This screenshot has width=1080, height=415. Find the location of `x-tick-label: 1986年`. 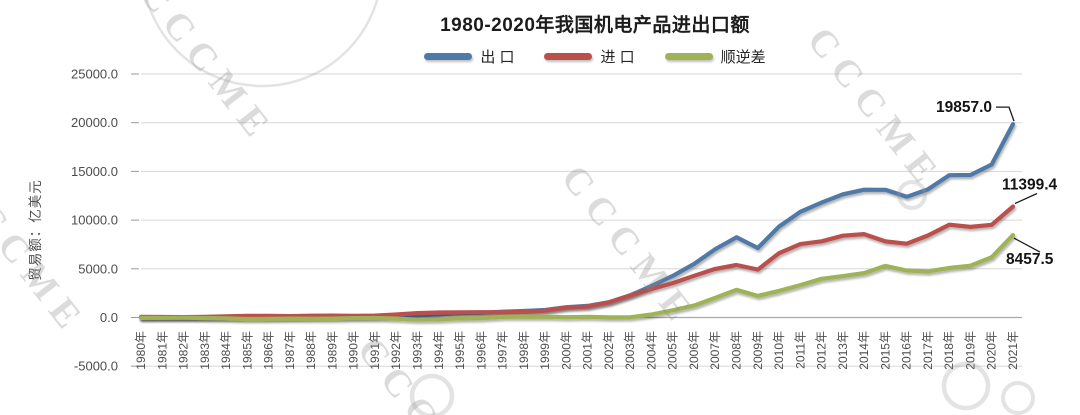

x-tick-label: 1986年 is located at coordinates (269, 350).